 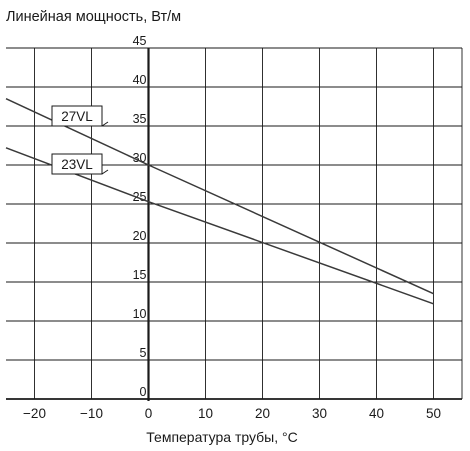 What do you see at coordinates (140, 80) in the screenshot?
I see `y-tick-label: 40` at bounding box center [140, 80].